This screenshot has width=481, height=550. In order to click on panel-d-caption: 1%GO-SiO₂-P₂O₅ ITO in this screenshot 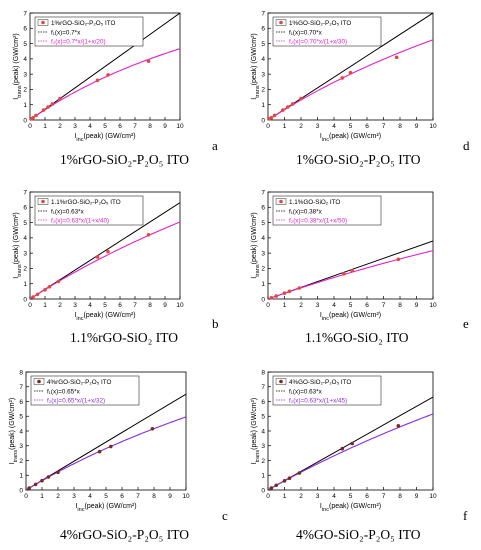, I will do `click(358, 159)`.